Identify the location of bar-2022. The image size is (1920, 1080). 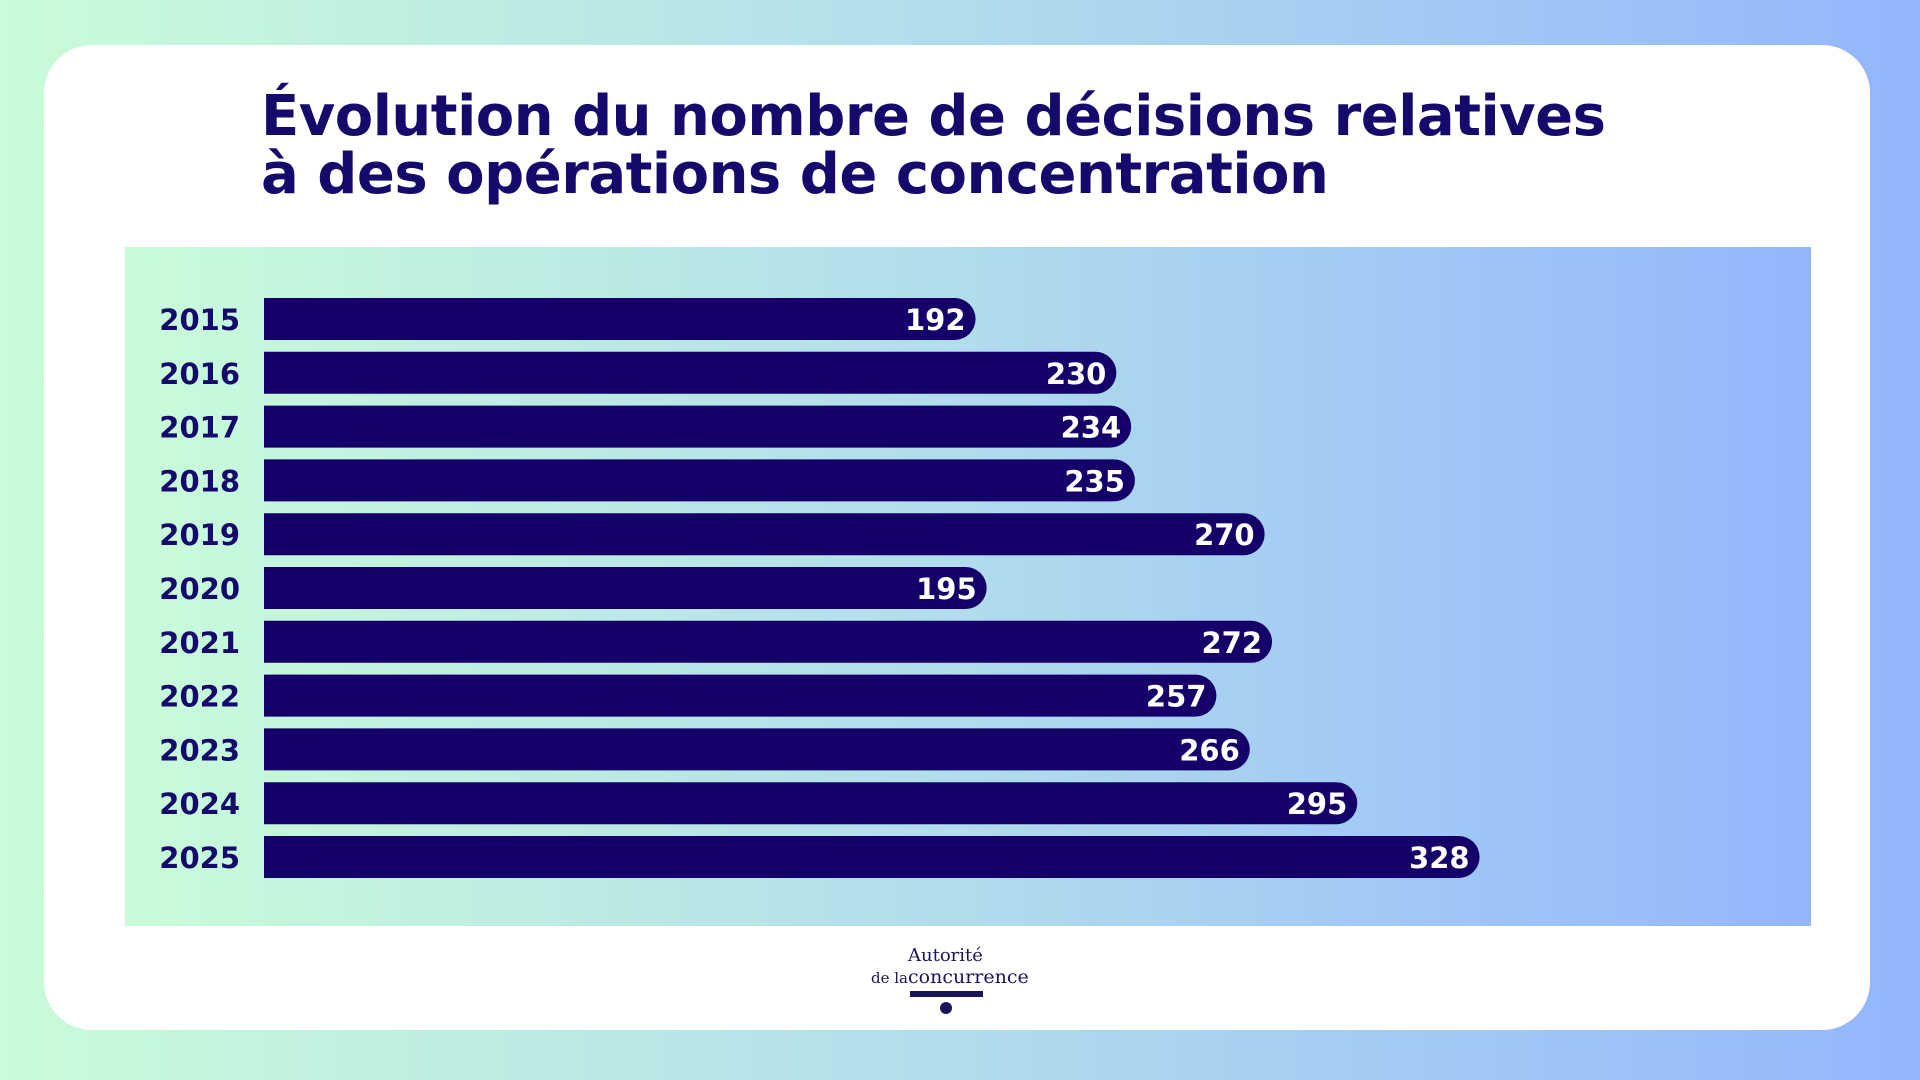
(740, 695).